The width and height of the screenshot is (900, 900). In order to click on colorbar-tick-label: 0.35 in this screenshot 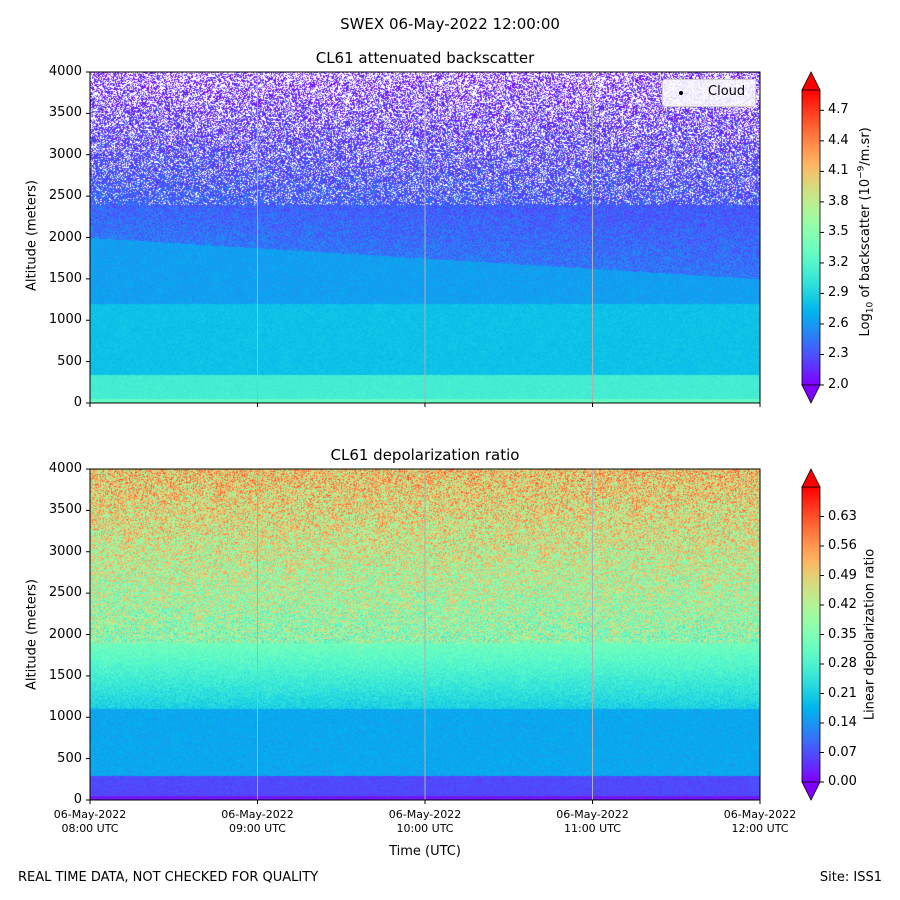, I will do `click(842, 634)`.